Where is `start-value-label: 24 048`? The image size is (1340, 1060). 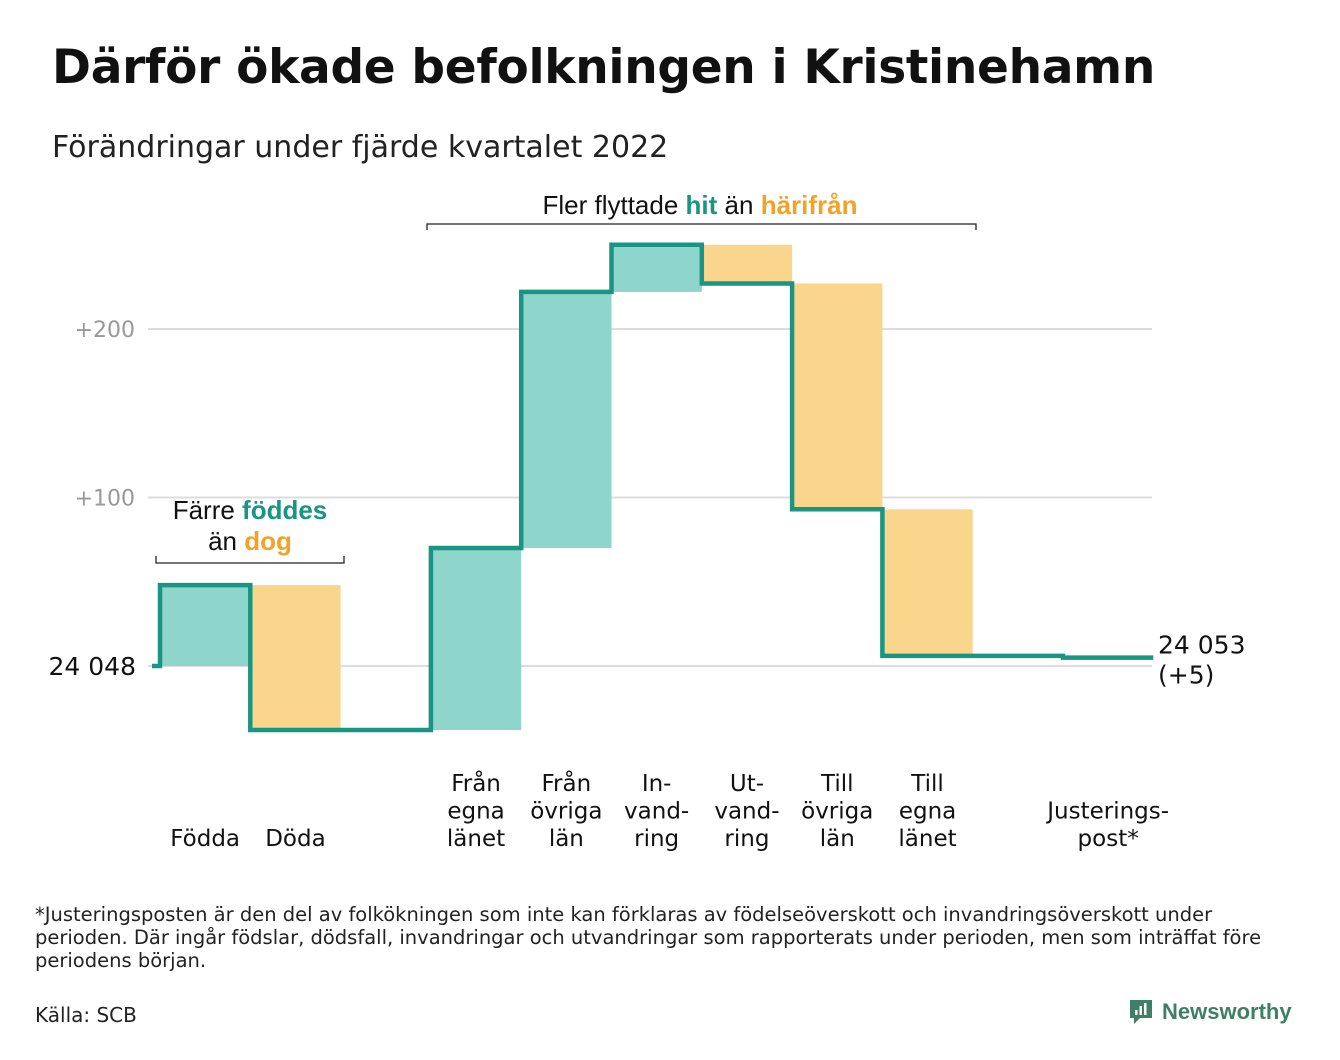 start-value-label: 24 048 is located at coordinates (92, 666).